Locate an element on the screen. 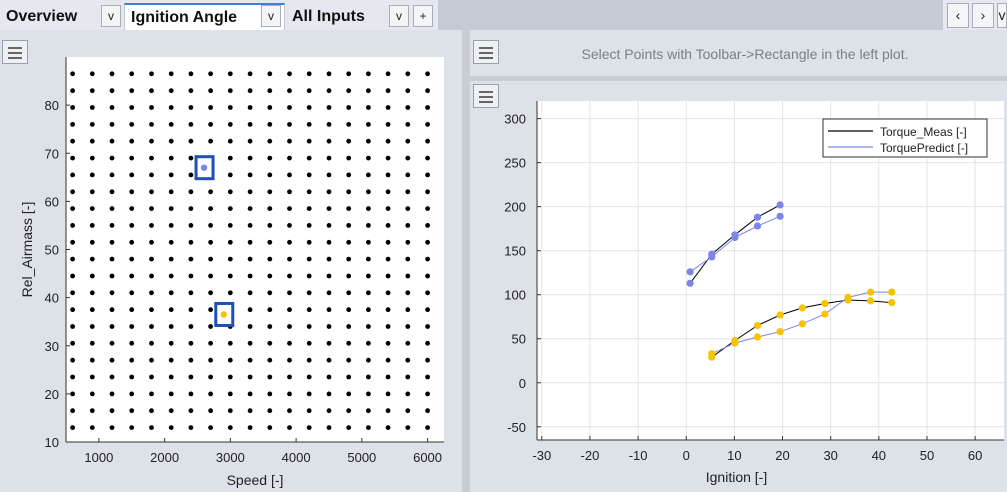  tab-all-inputs-menu-button: v is located at coordinates (399, 16).